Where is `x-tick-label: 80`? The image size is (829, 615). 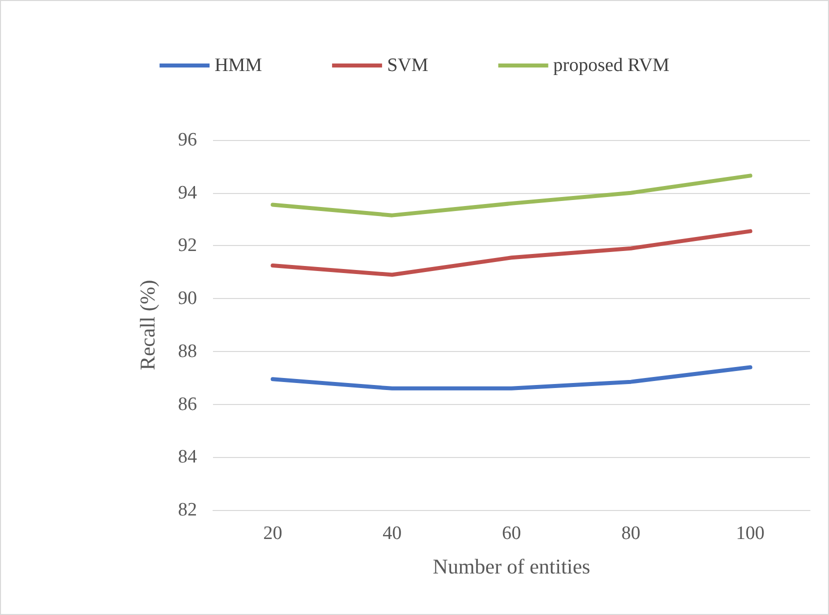 x-tick-label: 80 is located at coordinates (630, 533).